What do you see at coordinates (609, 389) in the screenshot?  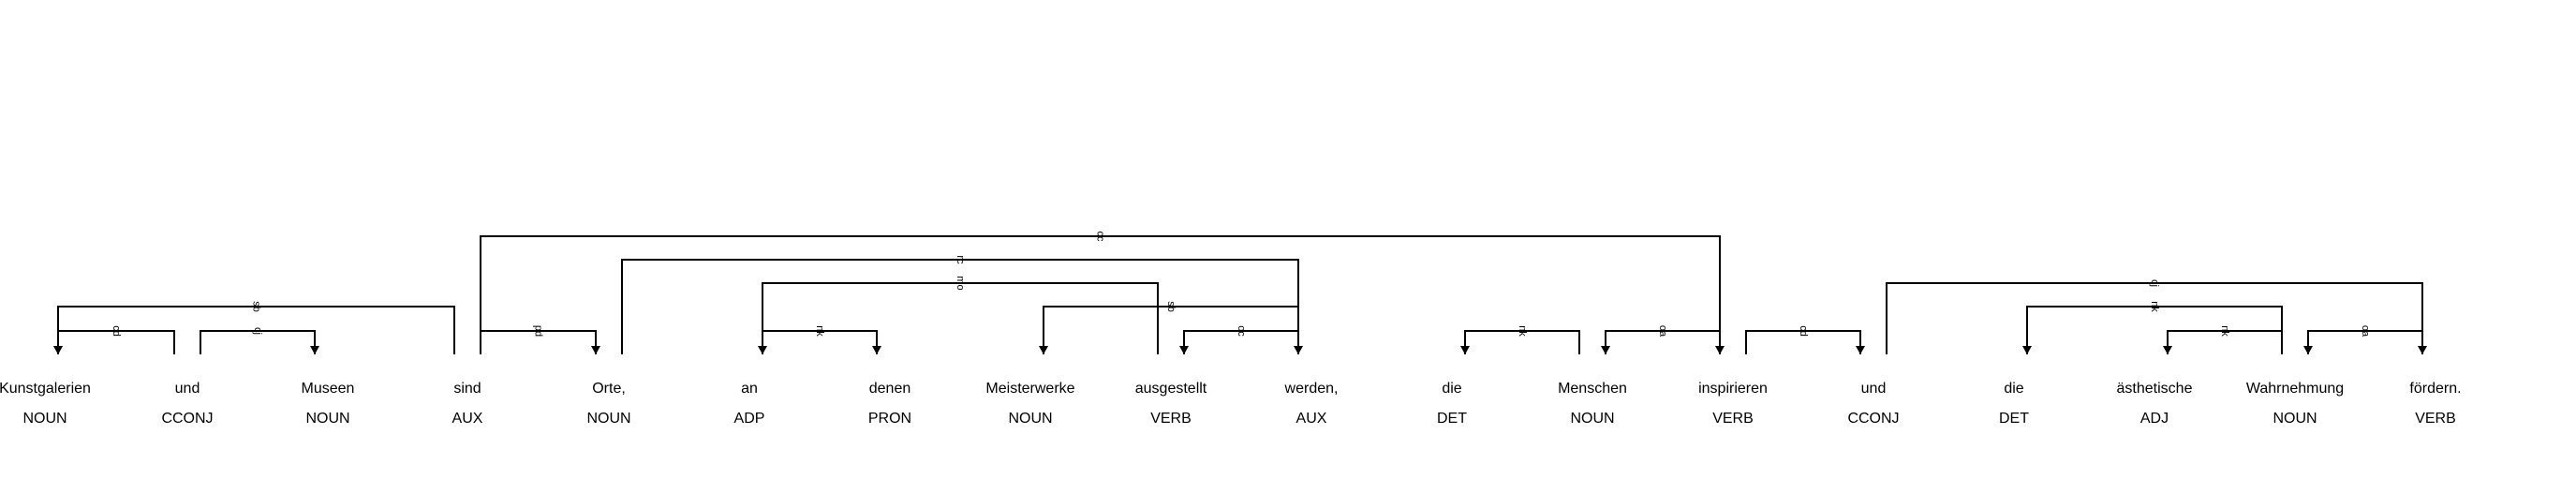 I see `token-word: Orte,` at bounding box center [609, 389].